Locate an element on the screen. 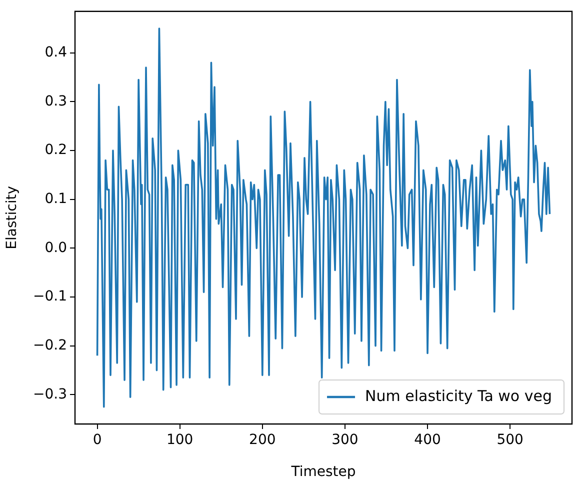 Image resolution: width=576 pixels, height=487 pixels. x-tick-label: 0 is located at coordinates (97, 440).